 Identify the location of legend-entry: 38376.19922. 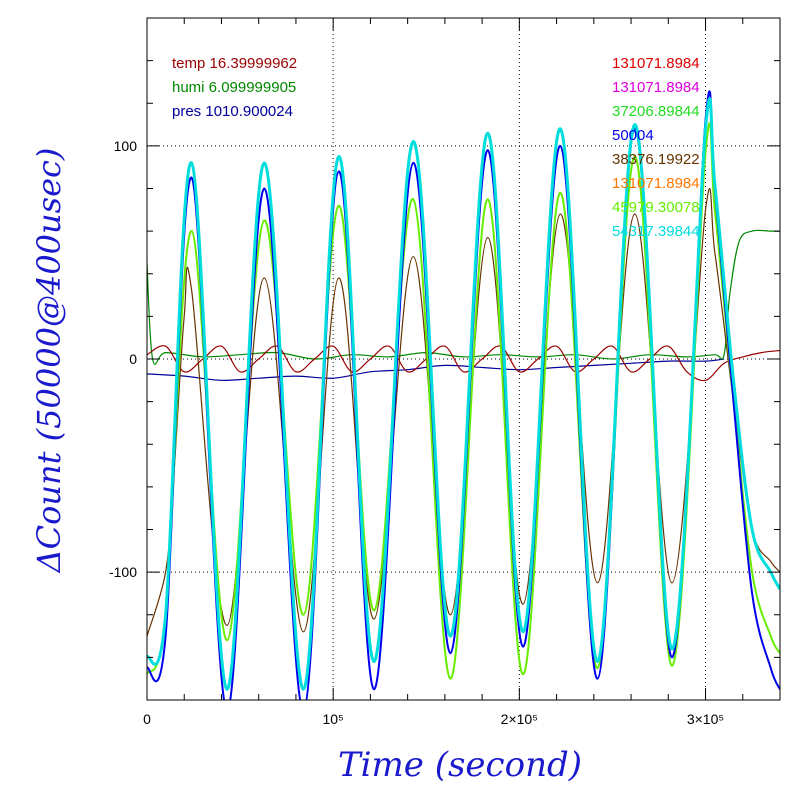
(656, 159).